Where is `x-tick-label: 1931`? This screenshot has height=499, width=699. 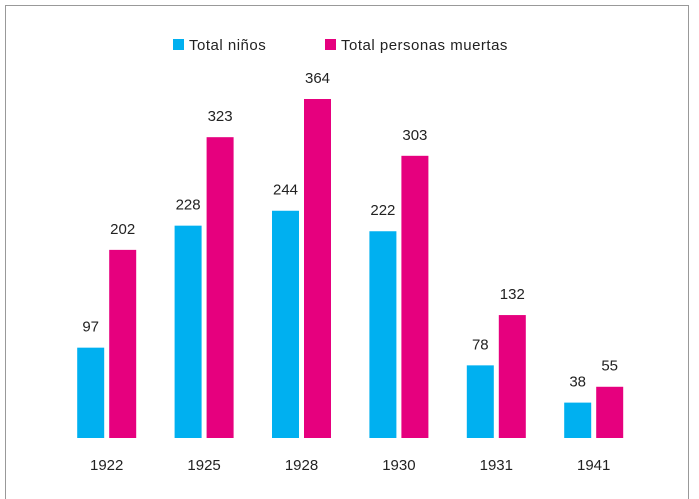
x-tick-label: 1931 is located at coordinates (496, 465).